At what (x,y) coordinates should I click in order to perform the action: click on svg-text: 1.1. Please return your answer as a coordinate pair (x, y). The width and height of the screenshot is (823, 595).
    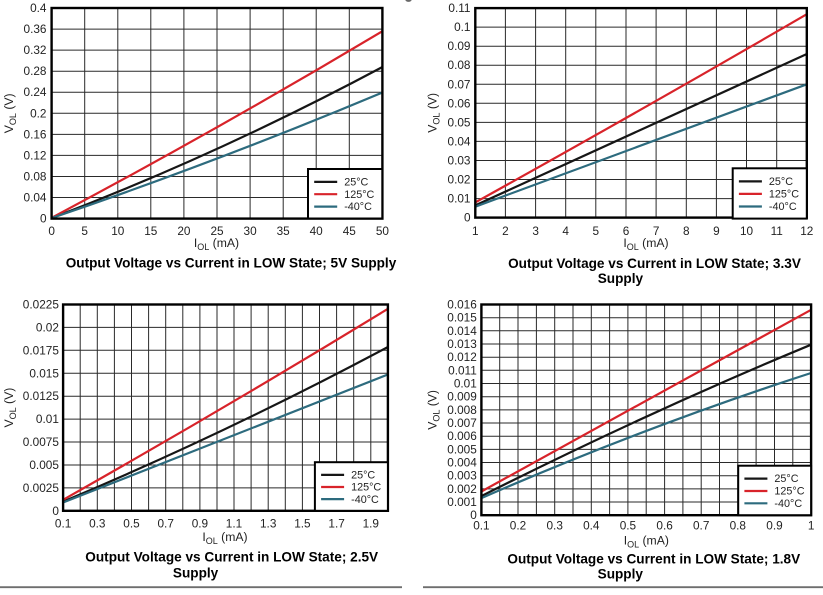
    Looking at the image, I should click on (234, 524).